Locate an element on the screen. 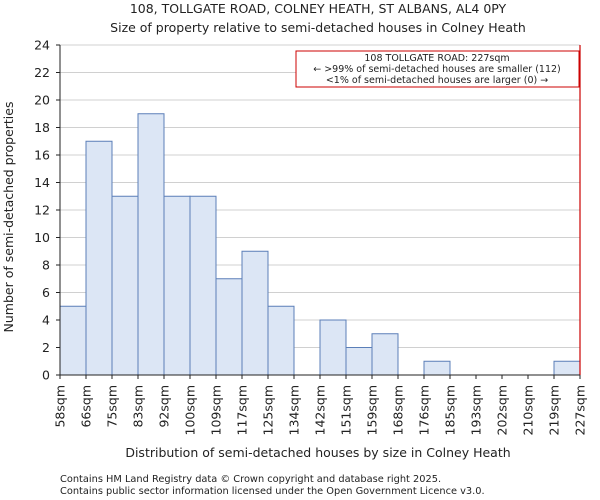 The image size is (600, 500). x-tick-label: 134sqm is located at coordinates (294, 410).